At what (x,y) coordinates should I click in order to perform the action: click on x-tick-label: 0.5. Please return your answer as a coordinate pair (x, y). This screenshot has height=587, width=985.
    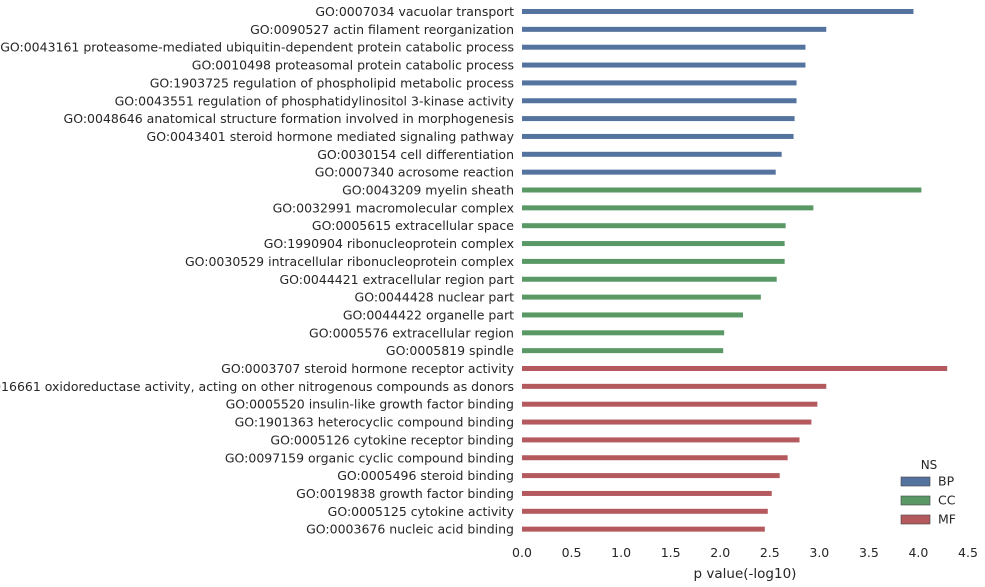
    Looking at the image, I should click on (572, 552).